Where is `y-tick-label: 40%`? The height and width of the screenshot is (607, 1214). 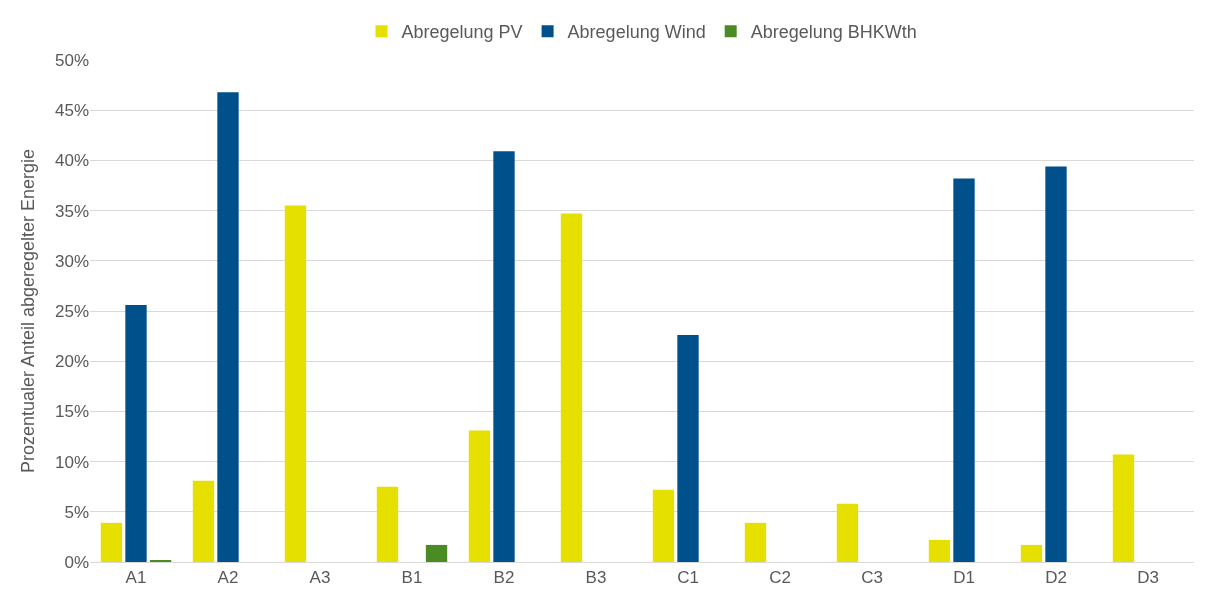
y-tick-label: 40% is located at coordinates (71, 161).